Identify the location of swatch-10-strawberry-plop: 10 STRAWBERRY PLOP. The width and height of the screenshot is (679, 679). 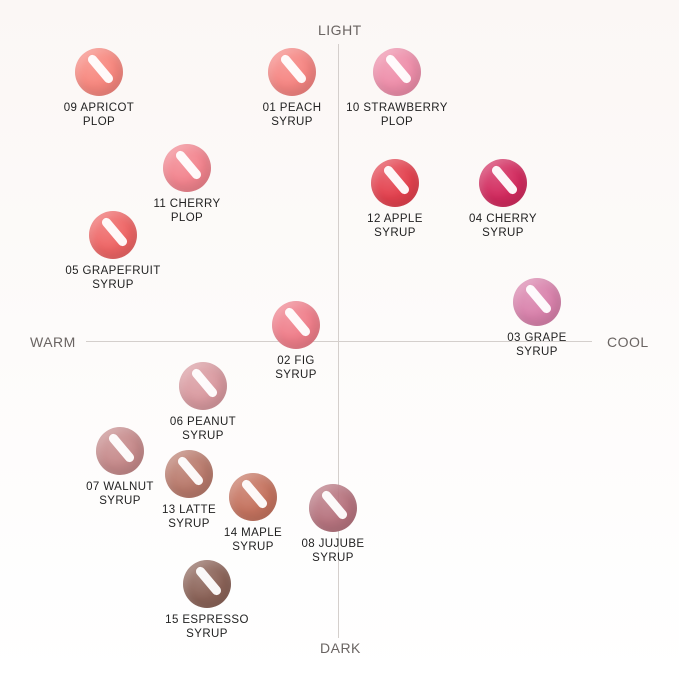
(397, 88).